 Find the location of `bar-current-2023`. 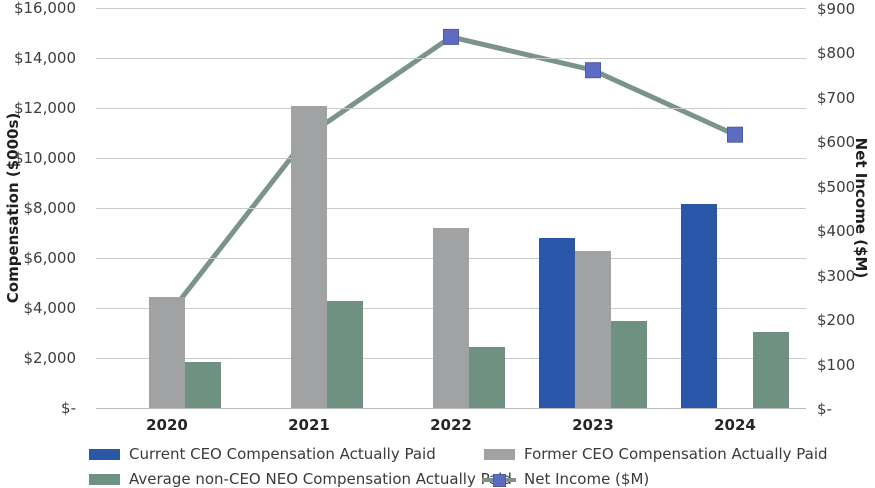

bar-current-2023 is located at coordinates (557, 323).